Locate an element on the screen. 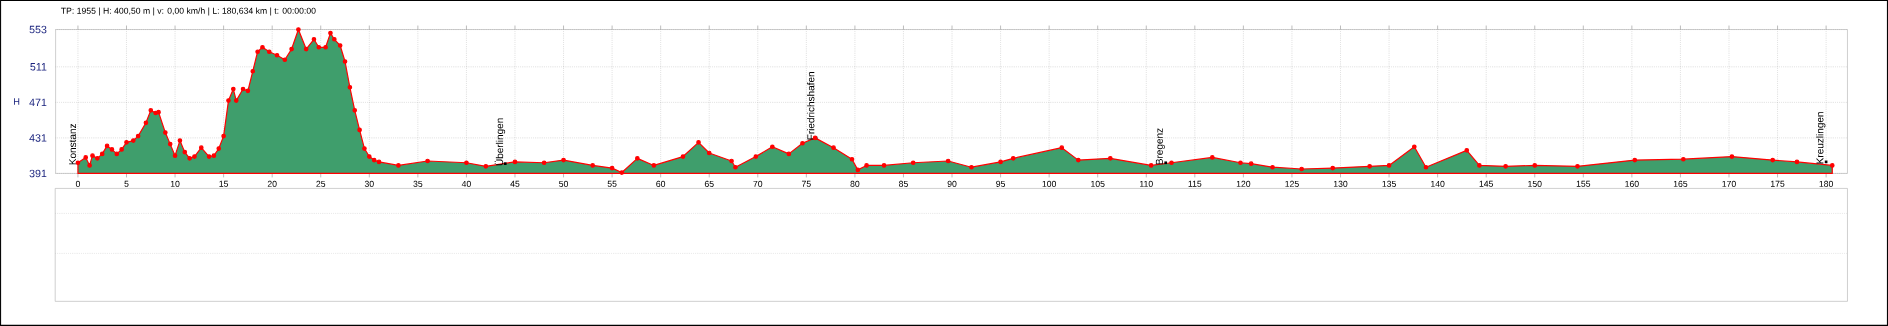 The height and width of the screenshot is (326, 1888). x-tick-label: 15 is located at coordinates (224, 183).